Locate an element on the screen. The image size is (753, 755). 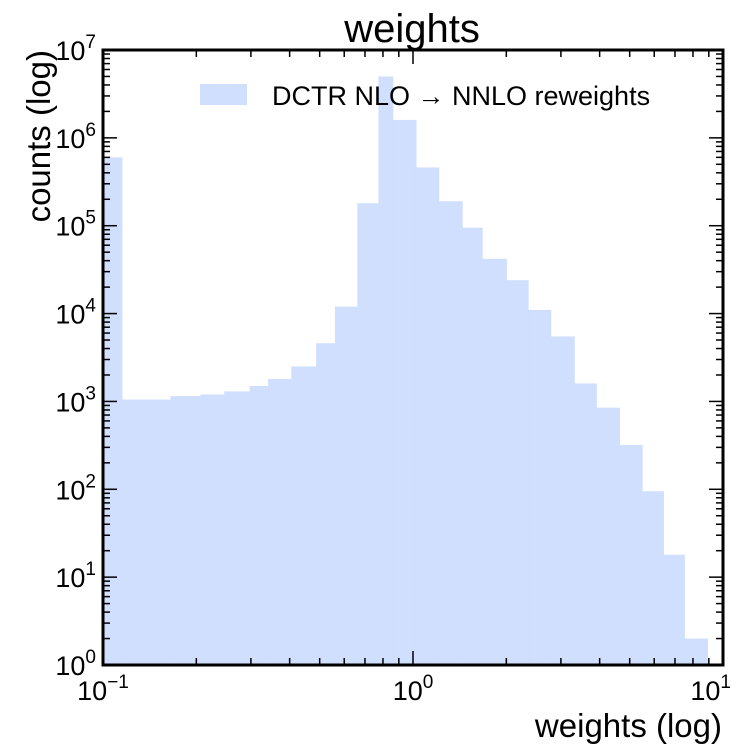
legend-swatch is located at coordinates (223, 94).